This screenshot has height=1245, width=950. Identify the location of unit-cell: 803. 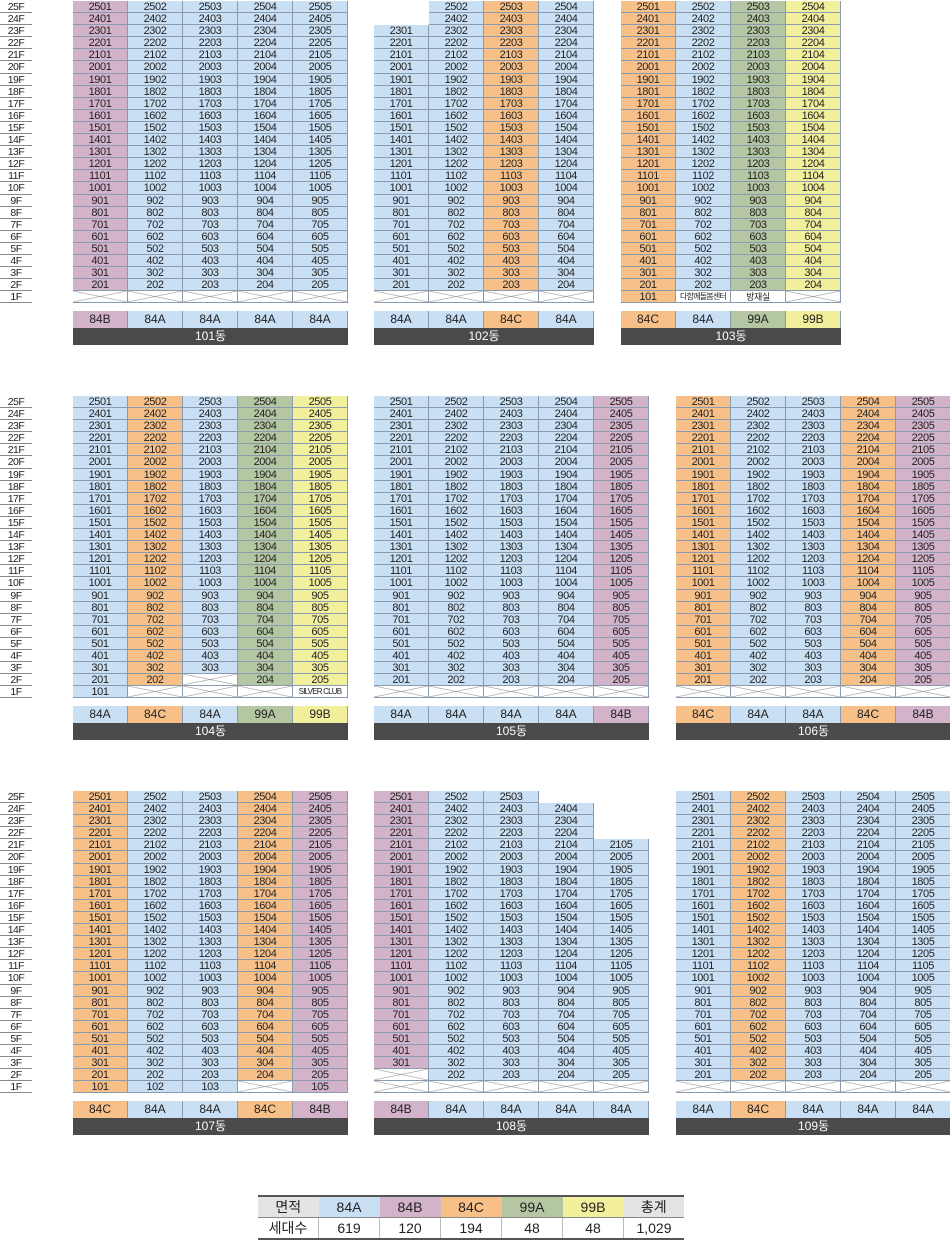
(210, 1002).